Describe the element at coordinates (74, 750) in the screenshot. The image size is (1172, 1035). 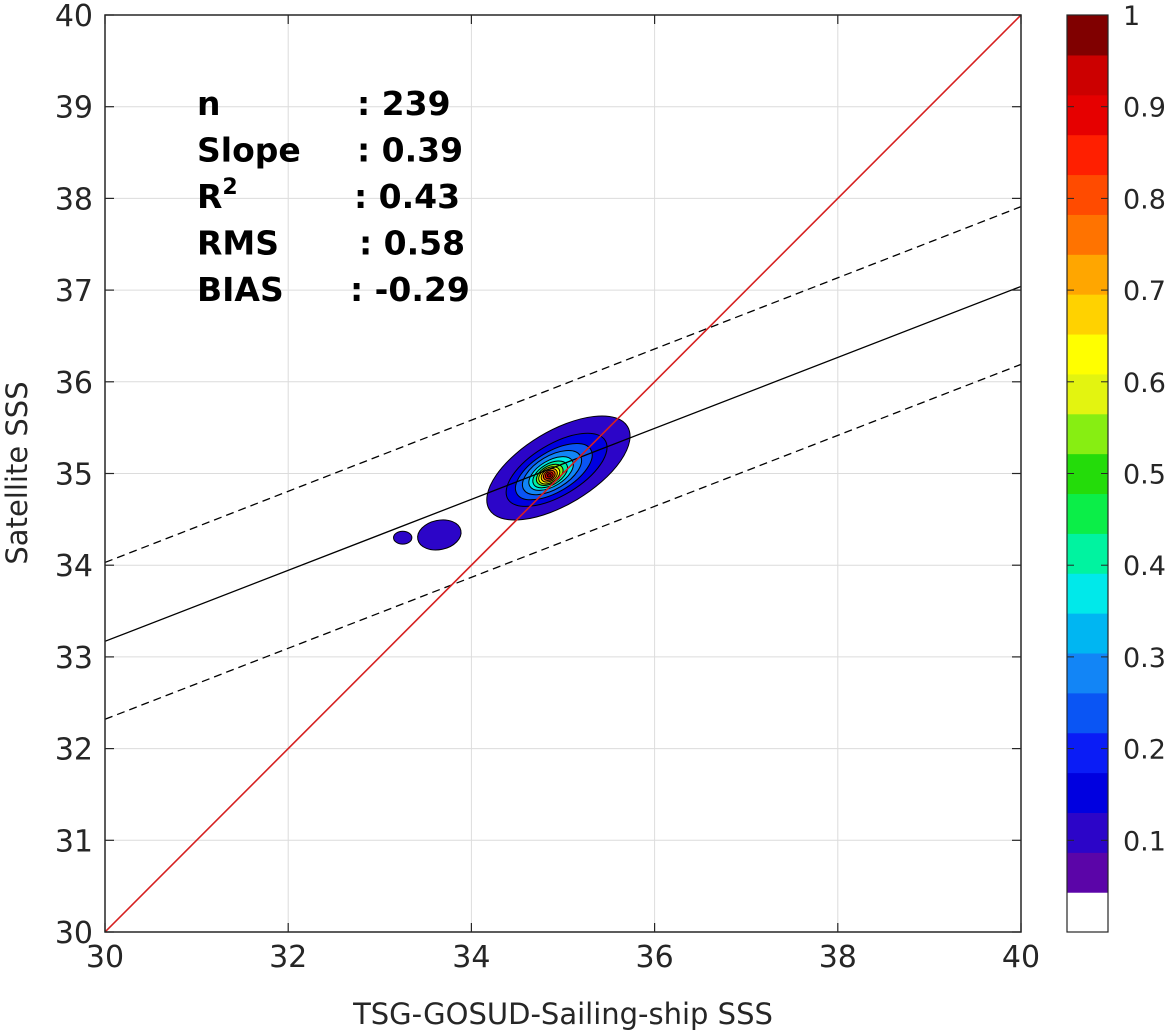
I see `y-tick-label: 32` at that location.